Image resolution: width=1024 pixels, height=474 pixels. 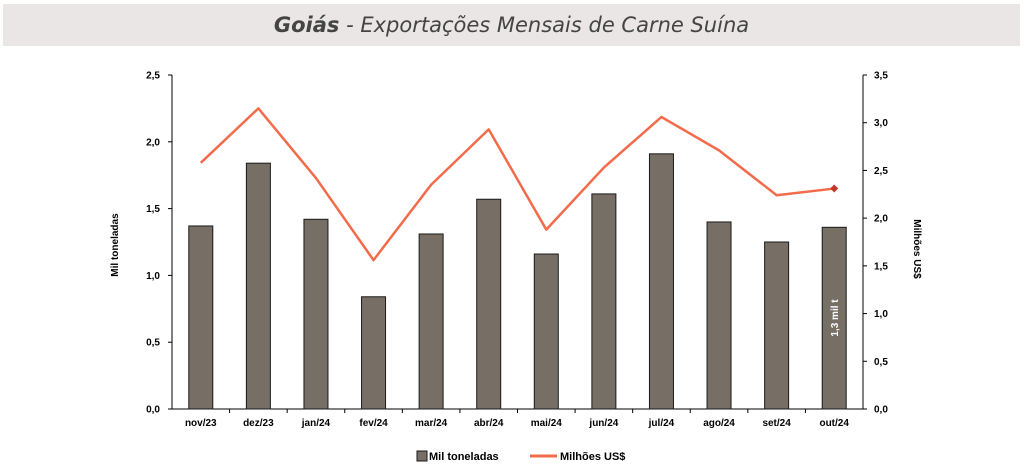 I want to click on last-point-marker, so click(x=834, y=188).